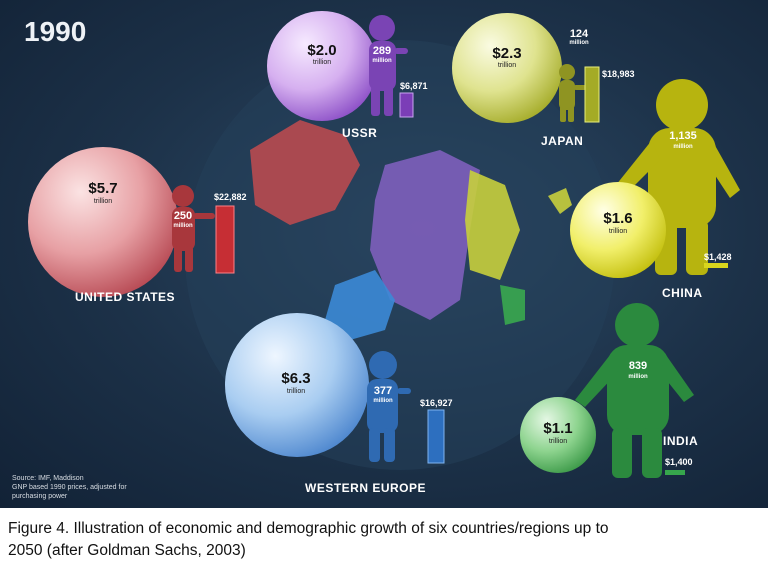 The image size is (768, 576). What do you see at coordinates (383, 391) in the screenshot?
I see `western-europe-population-value: 377` at bounding box center [383, 391].